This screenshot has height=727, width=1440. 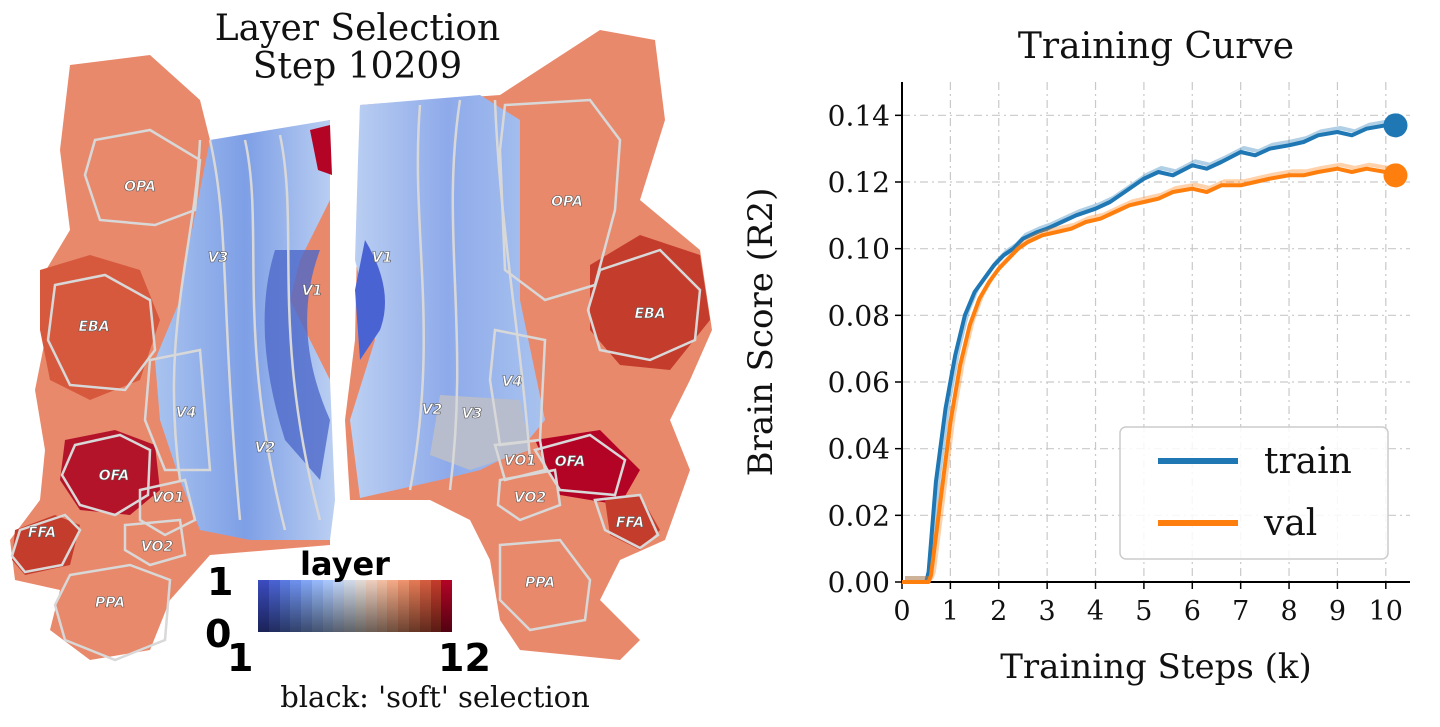 I want to click on y-tick-label: 0.02, so click(x=859, y=515).